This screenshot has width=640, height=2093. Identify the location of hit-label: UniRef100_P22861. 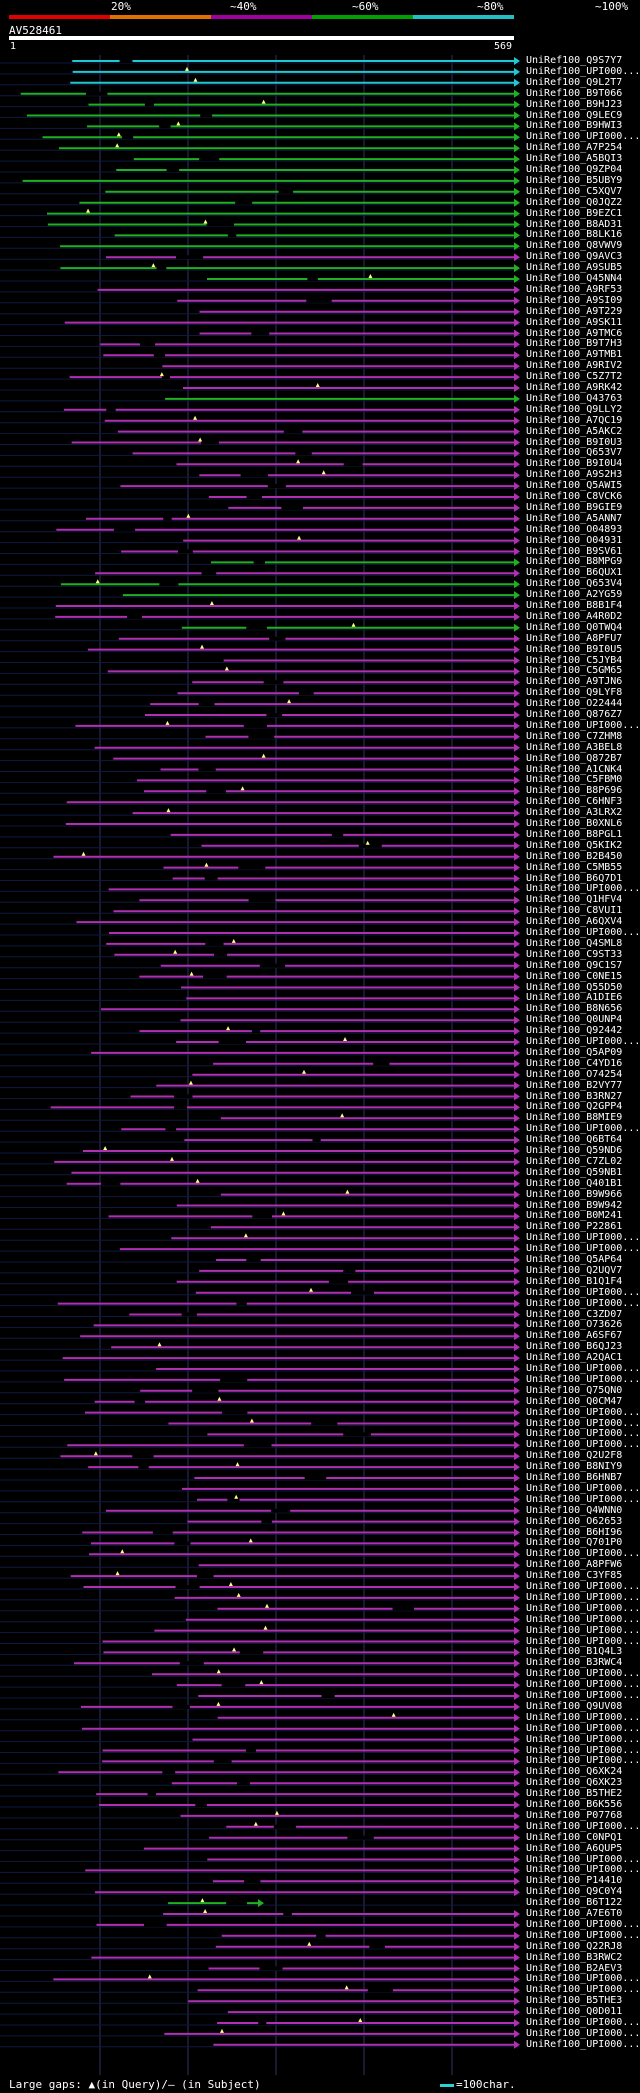
(574, 1227).